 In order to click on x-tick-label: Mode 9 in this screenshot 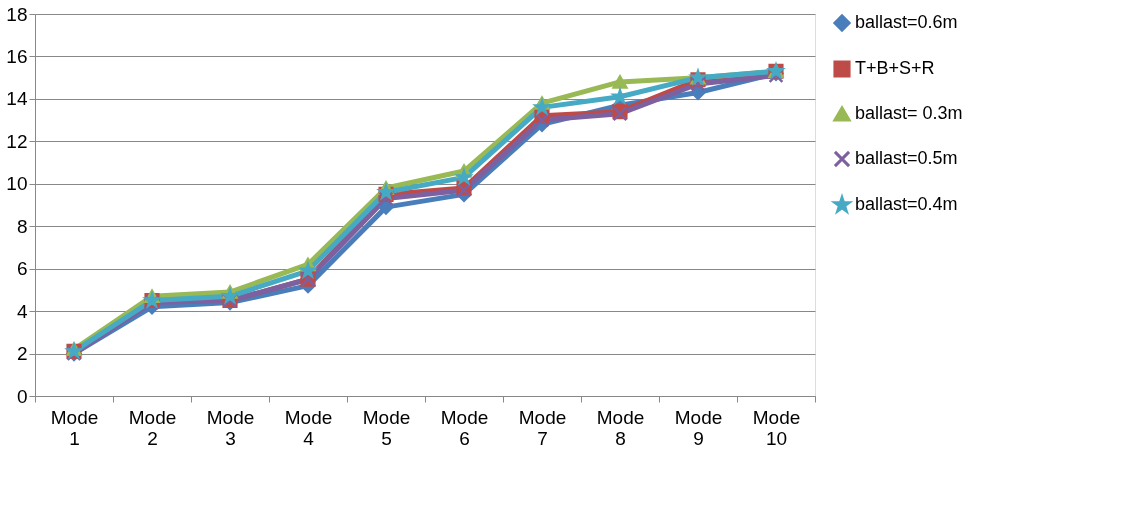, I will do `click(698, 427)`.